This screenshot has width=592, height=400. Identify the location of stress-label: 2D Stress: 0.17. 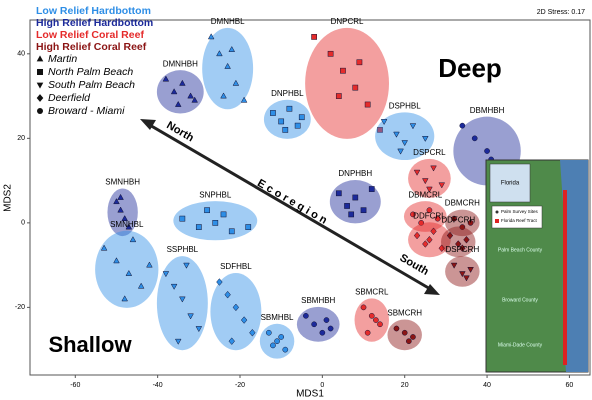
(561, 12).